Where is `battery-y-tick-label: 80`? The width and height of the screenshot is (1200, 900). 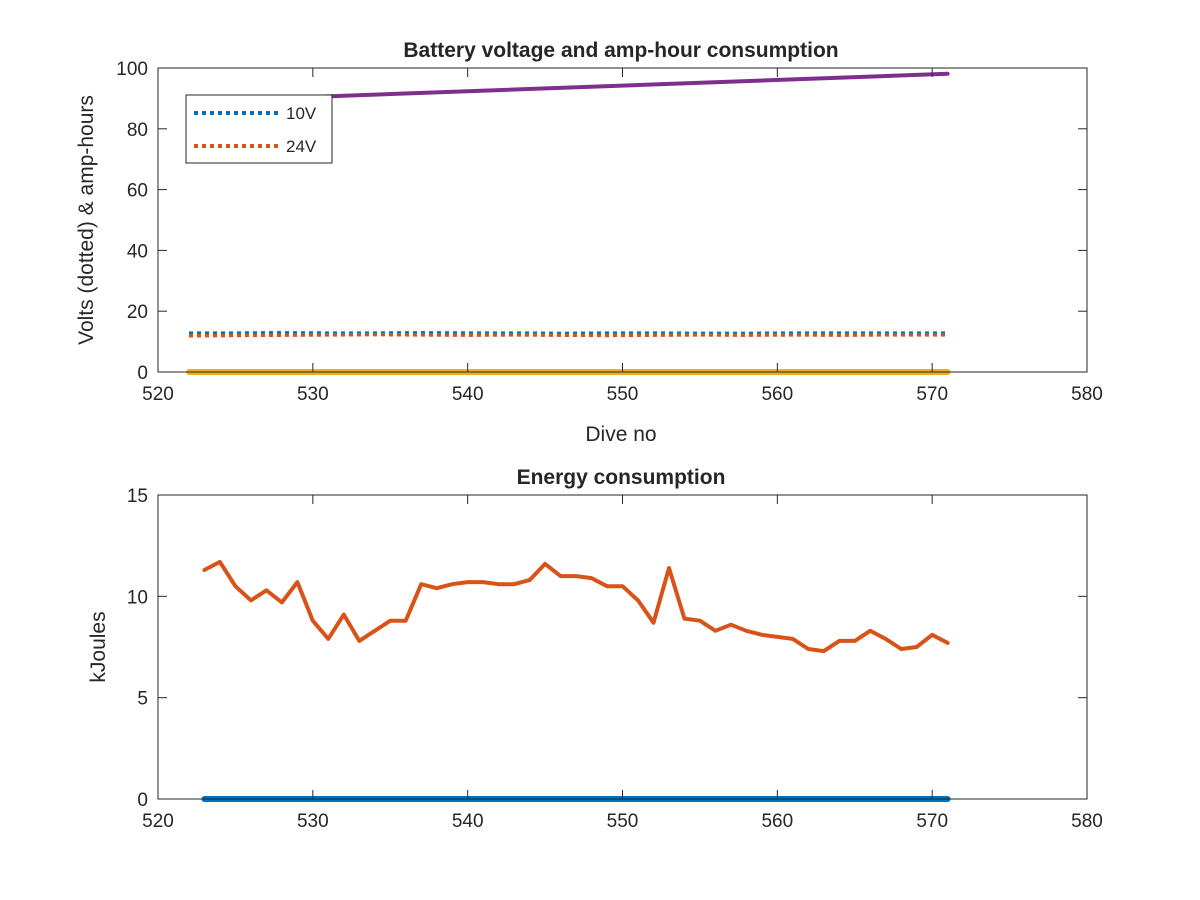 battery-y-tick-label: 80 is located at coordinates (137, 130).